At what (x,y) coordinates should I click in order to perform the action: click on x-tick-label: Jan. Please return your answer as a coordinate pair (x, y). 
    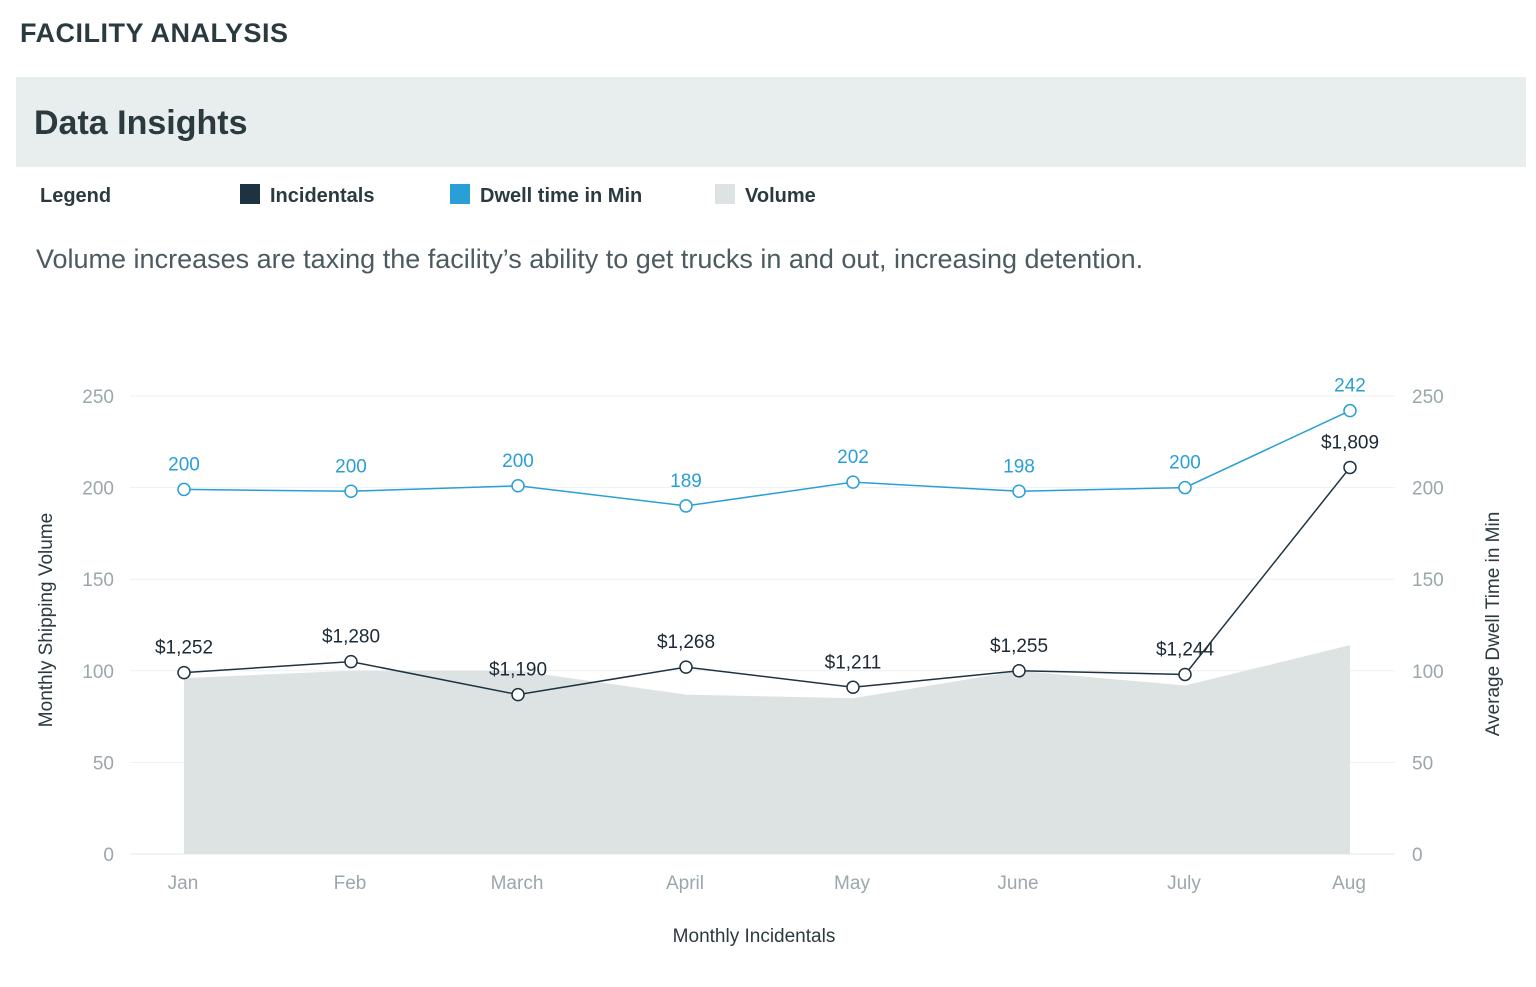
    Looking at the image, I should click on (183, 883).